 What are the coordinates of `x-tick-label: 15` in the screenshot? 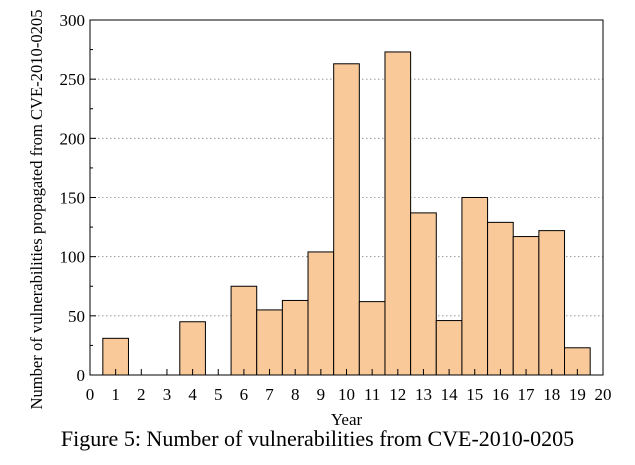 It's located at (474, 394).